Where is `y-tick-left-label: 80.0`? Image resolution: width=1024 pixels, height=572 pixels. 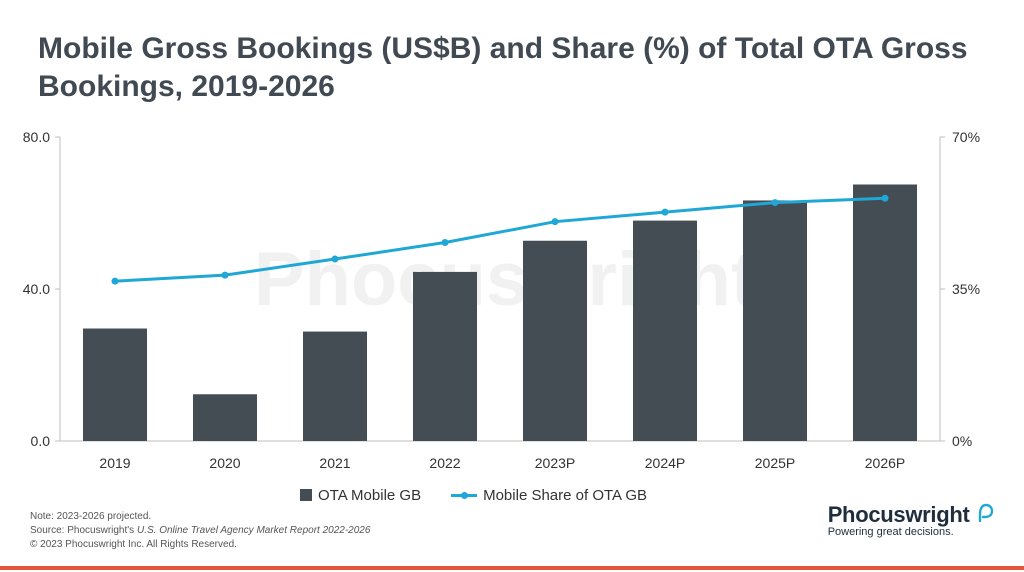
y-tick-left-label: 80.0 is located at coordinates (36, 137).